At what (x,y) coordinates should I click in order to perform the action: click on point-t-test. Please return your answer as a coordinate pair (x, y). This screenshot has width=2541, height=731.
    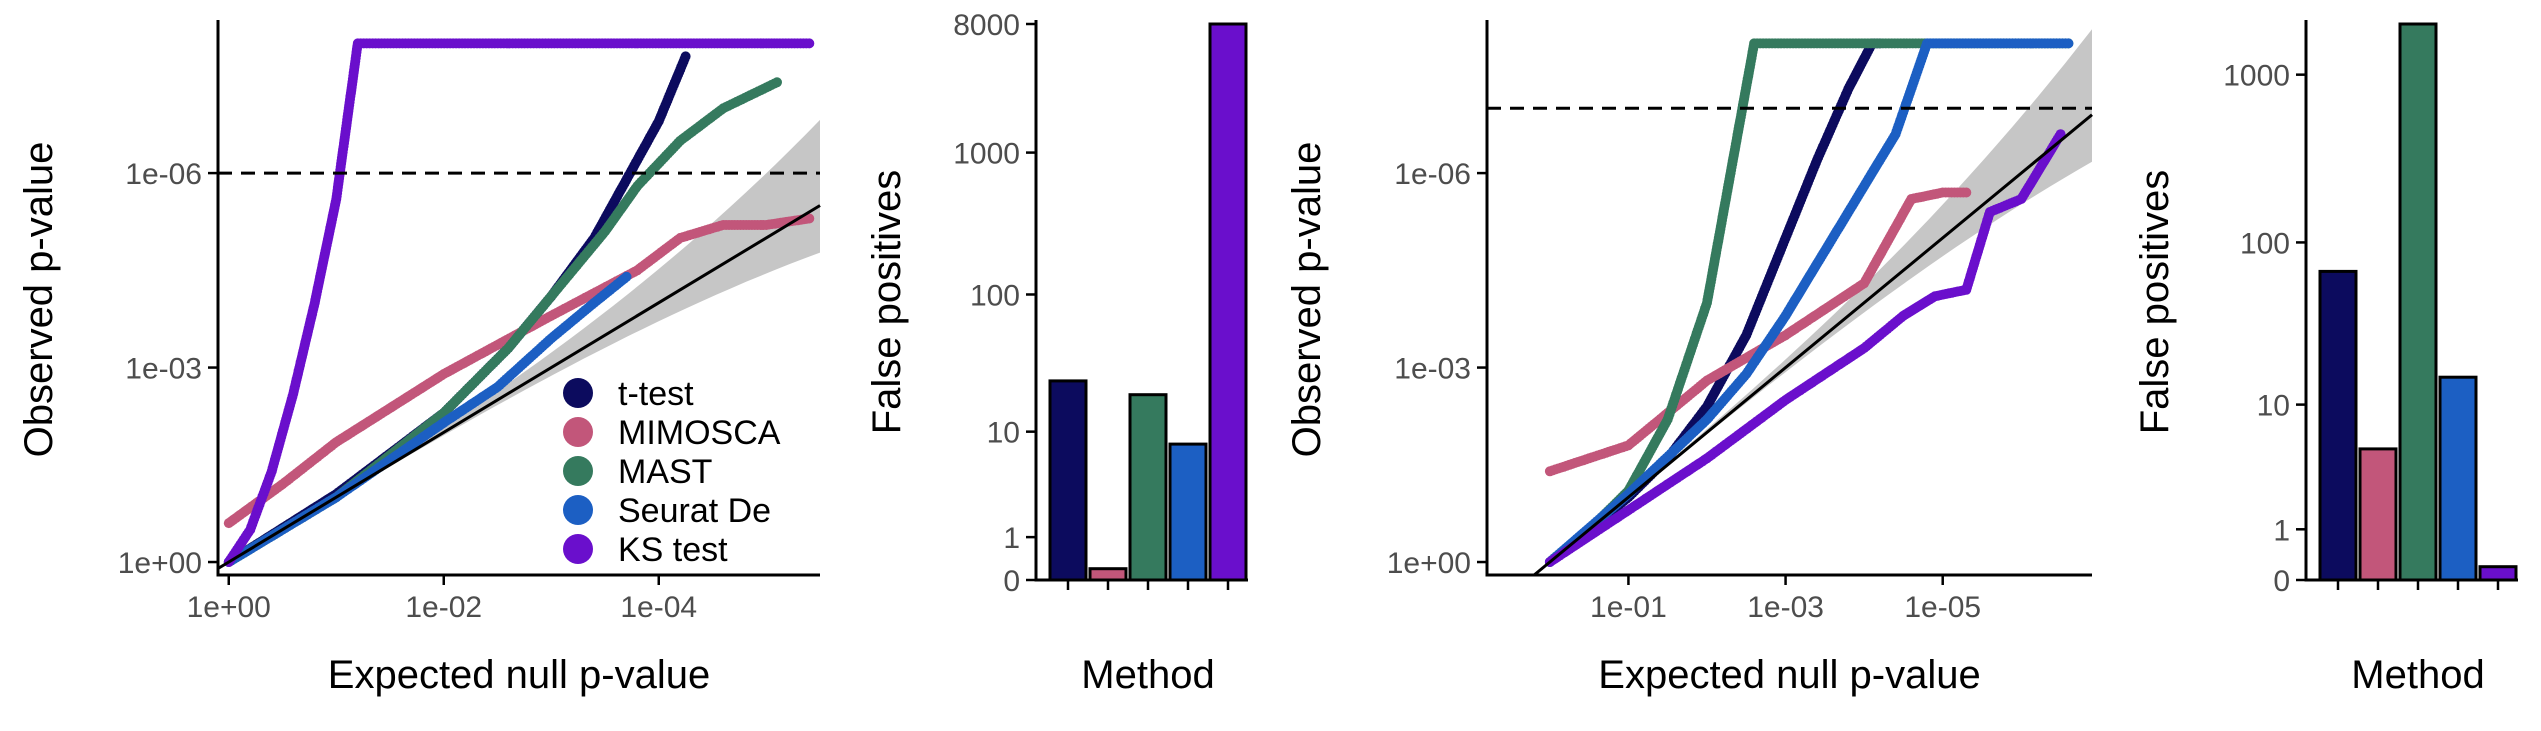
    Looking at the image, I should click on (685, 56).